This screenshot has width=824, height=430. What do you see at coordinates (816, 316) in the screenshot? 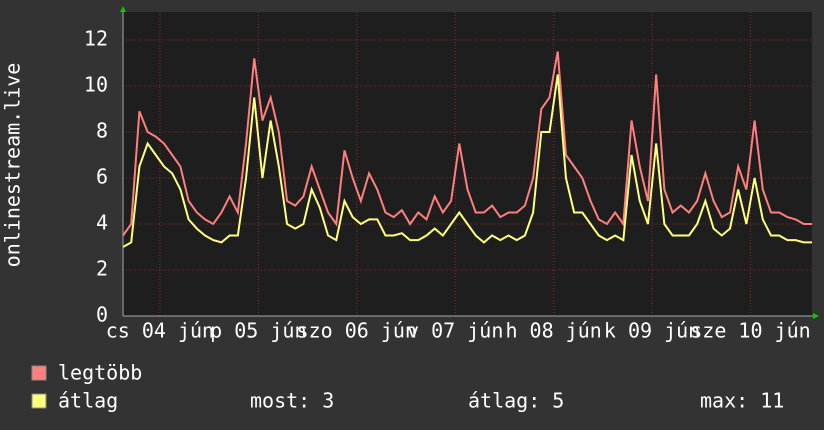
I see `x-arrow` at bounding box center [816, 316].